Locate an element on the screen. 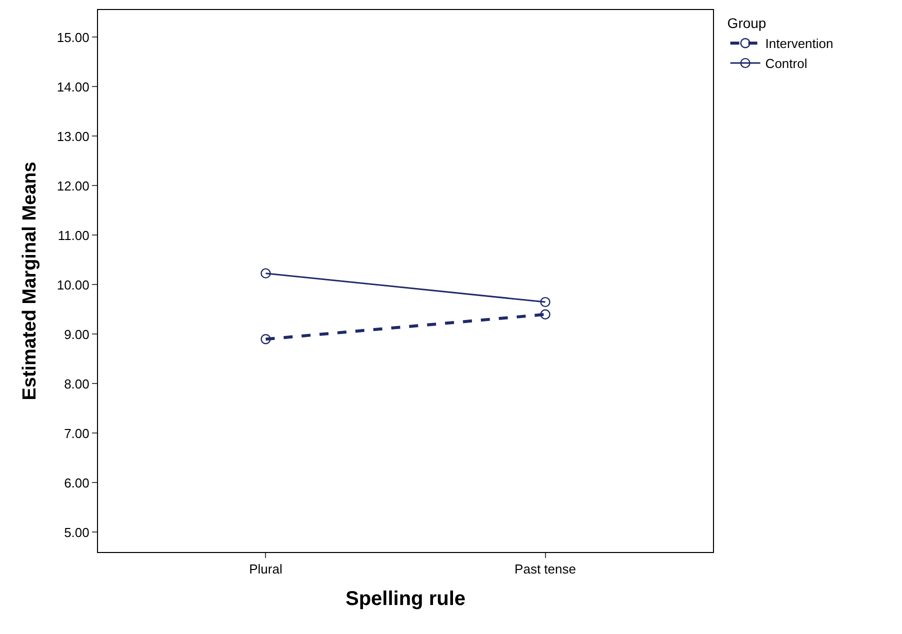 This screenshot has width=902, height=634. y-tick-label: 13.00 is located at coordinates (73, 136).